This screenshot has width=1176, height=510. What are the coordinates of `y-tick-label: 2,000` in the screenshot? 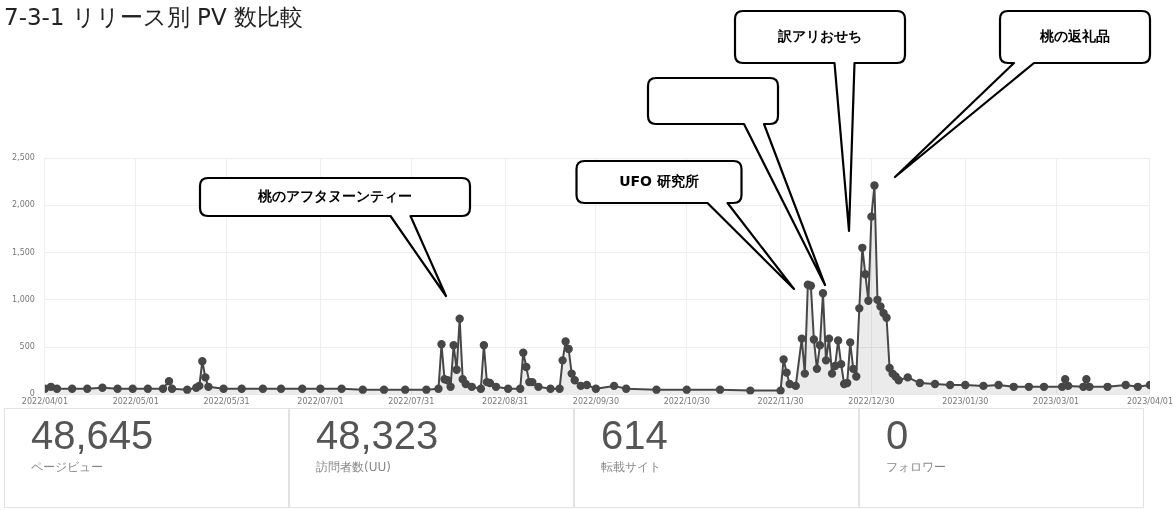 It's located at (23, 205).